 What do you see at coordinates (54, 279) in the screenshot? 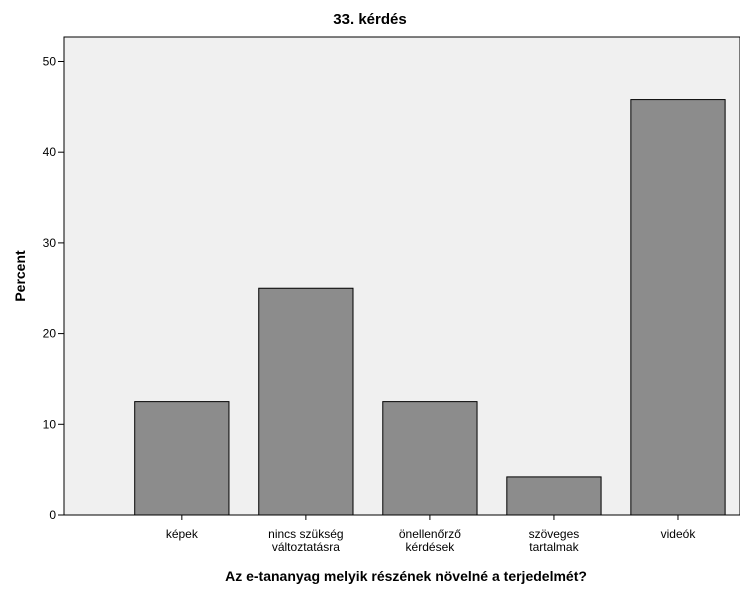
I see `y-axis: 0 10 20 30 40 50` at bounding box center [54, 279].